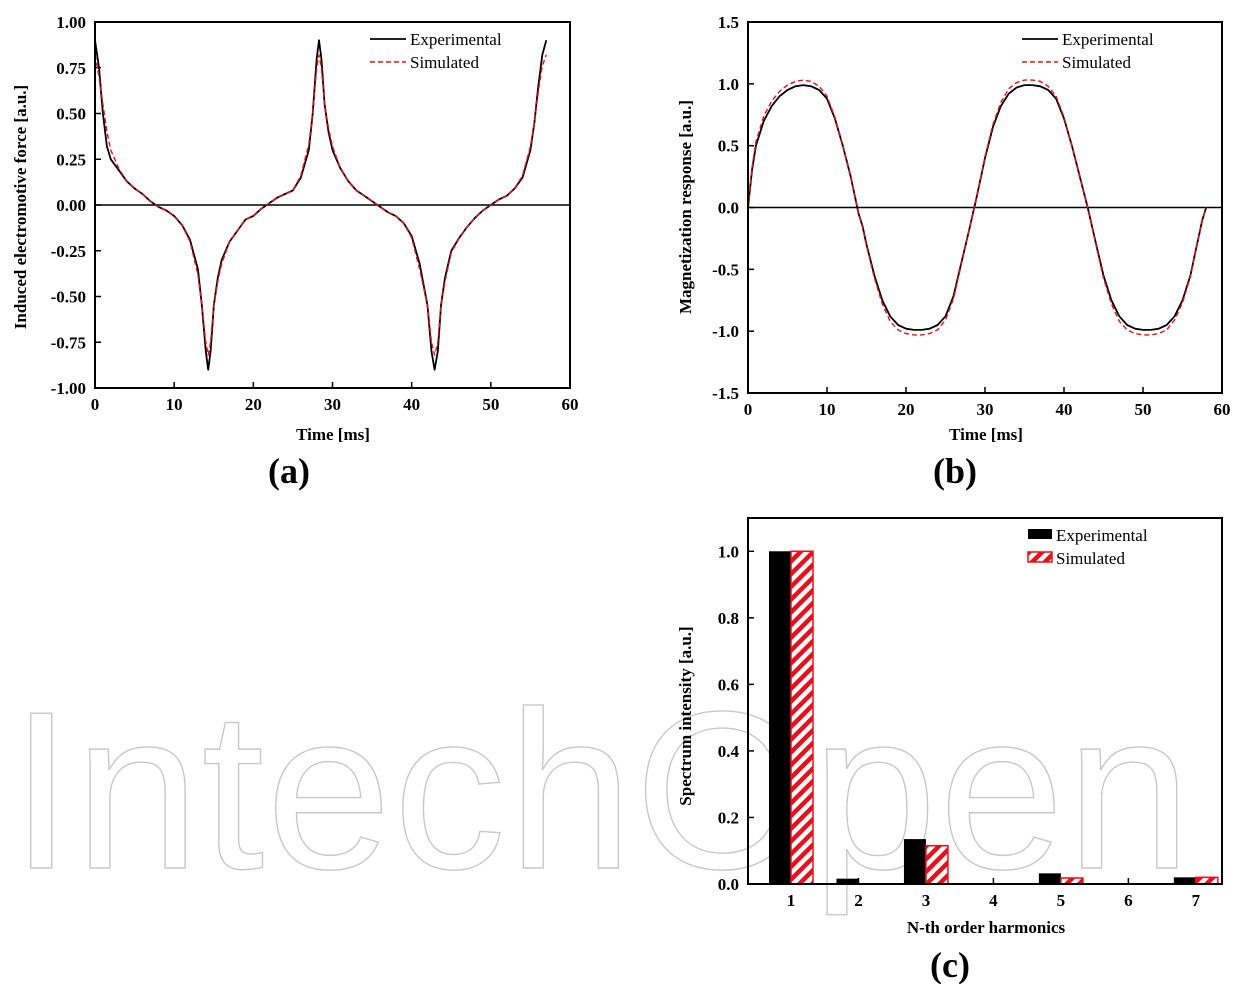  What do you see at coordinates (725, 393) in the screenshot?
I see `y-tick-label-b: -1.5` at bounding box center [725, 393].